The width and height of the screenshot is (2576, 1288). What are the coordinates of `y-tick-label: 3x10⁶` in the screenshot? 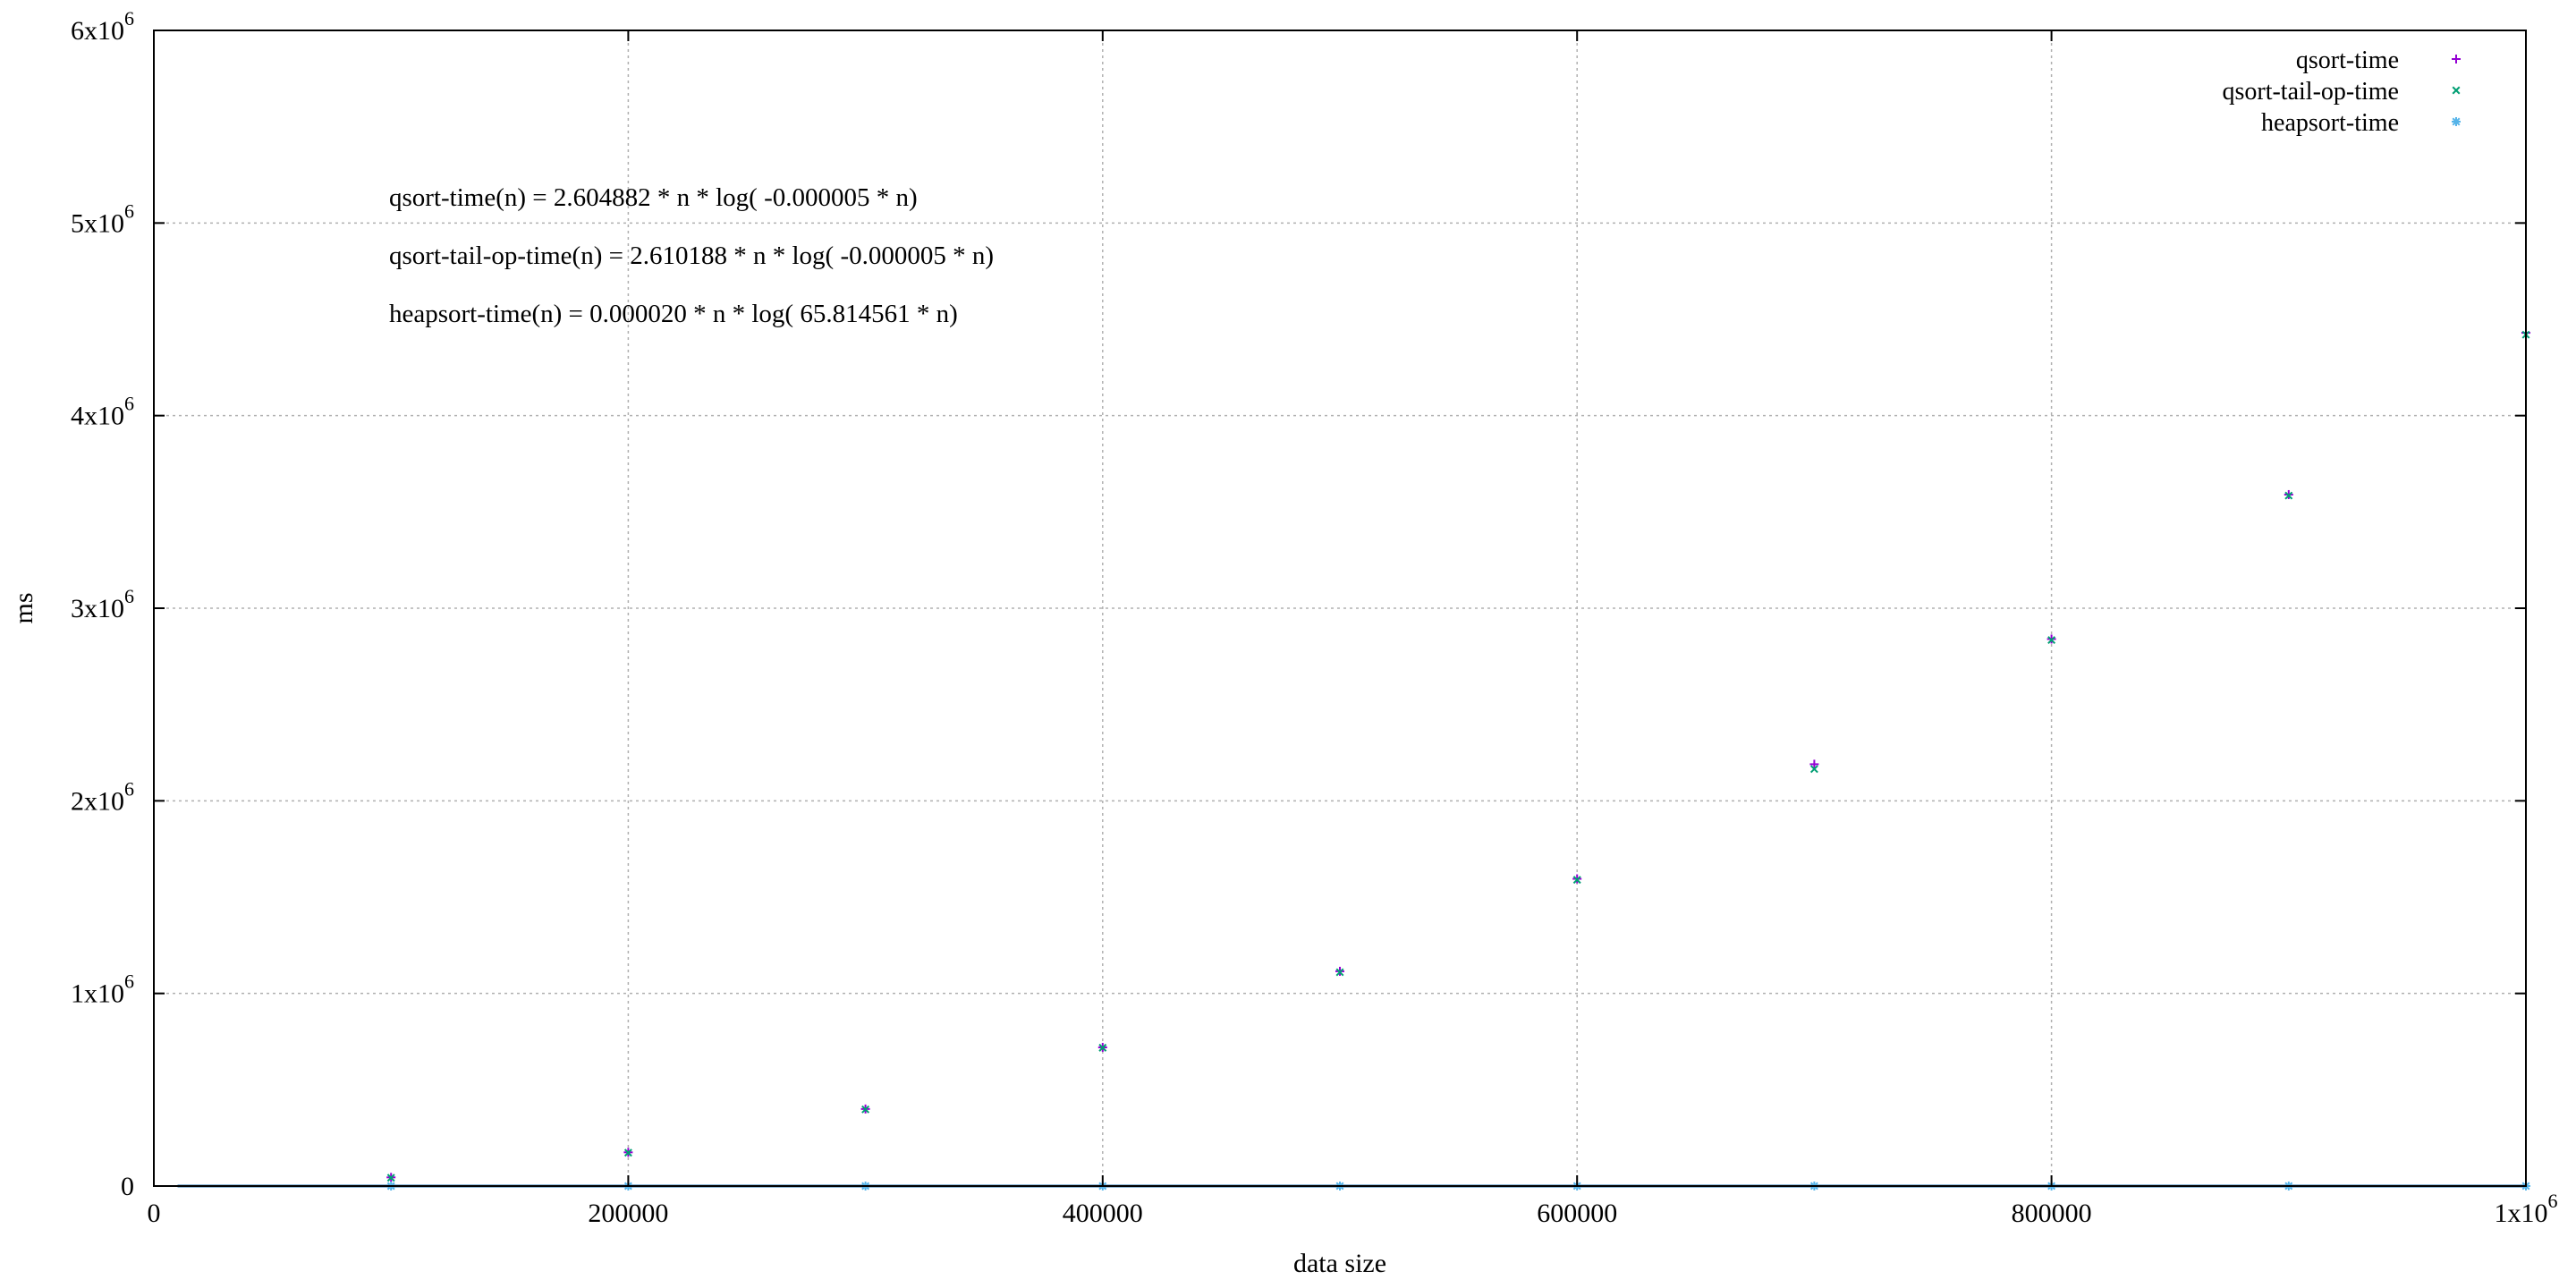 It's located at (102, 604).